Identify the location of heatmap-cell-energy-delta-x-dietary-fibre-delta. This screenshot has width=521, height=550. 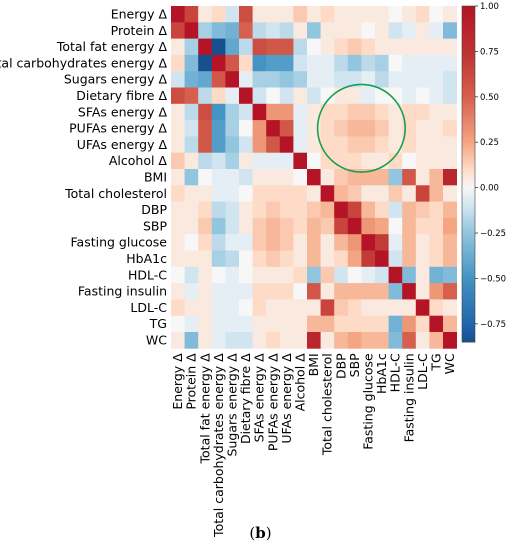
(246, 14).